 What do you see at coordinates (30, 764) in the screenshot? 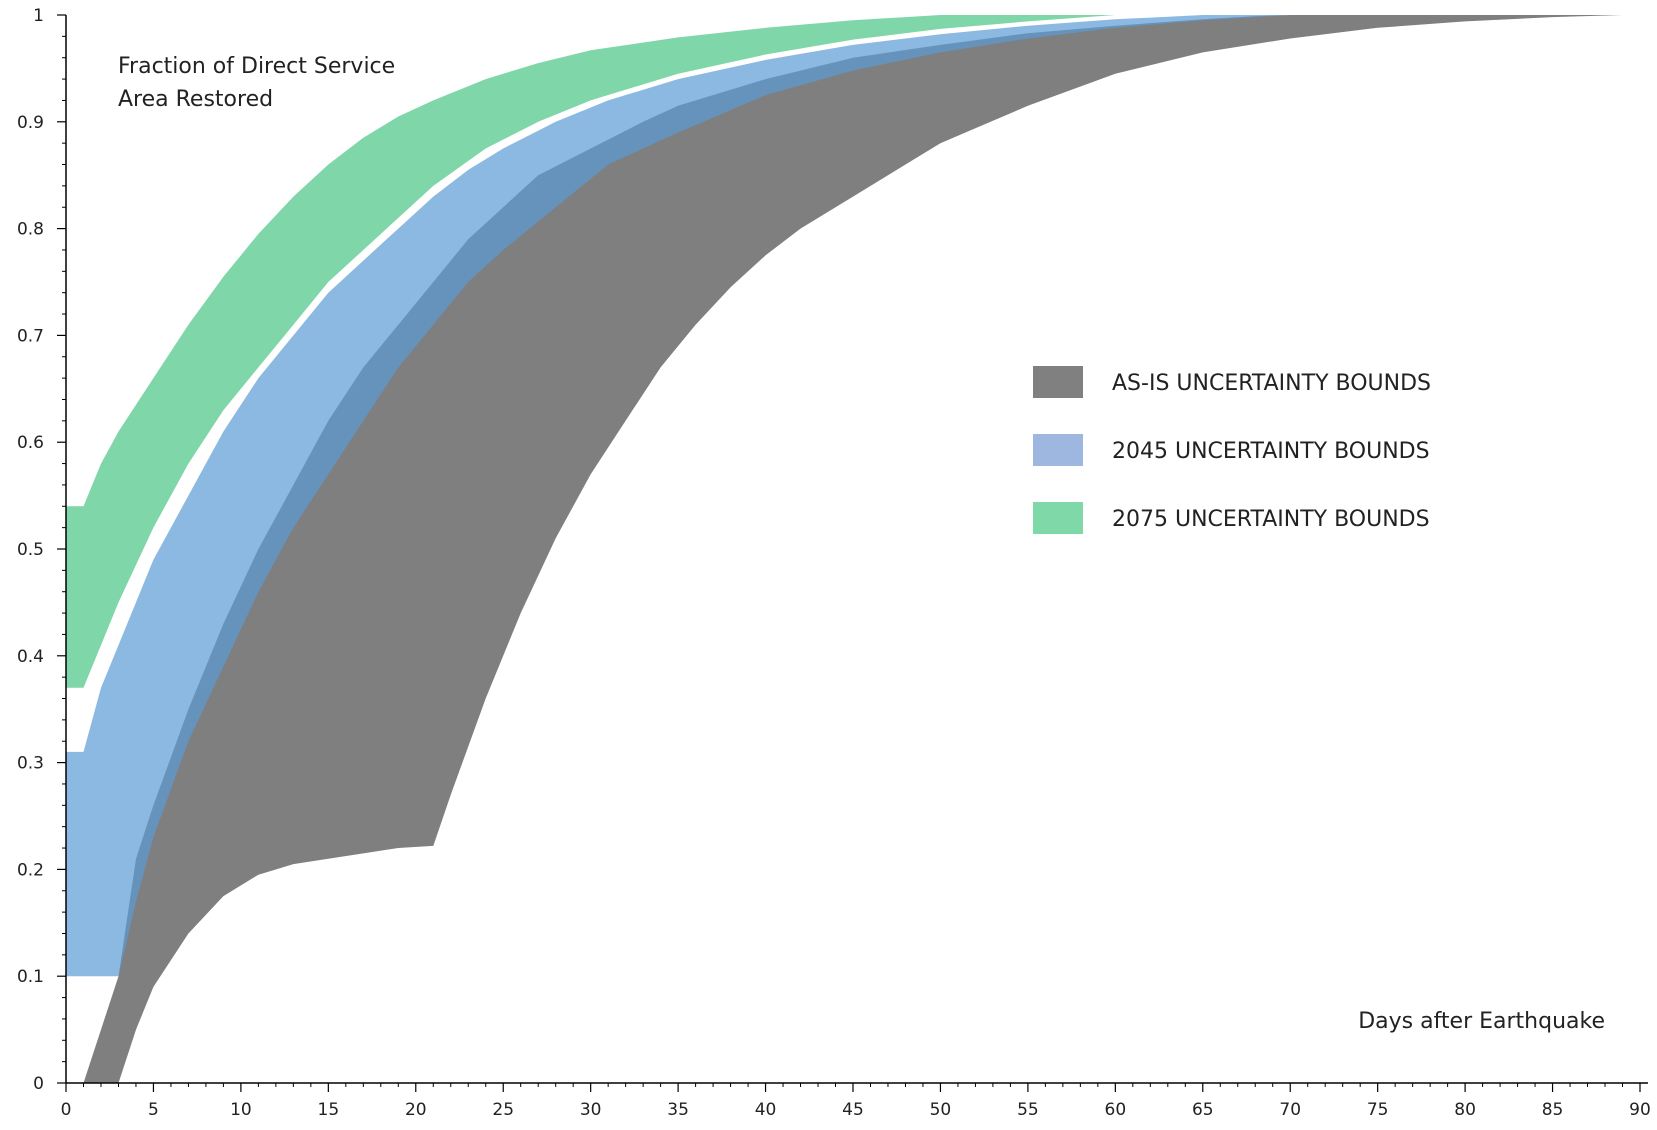
I see `y-tick-label: 0.3` at bounding box center [30, 764].